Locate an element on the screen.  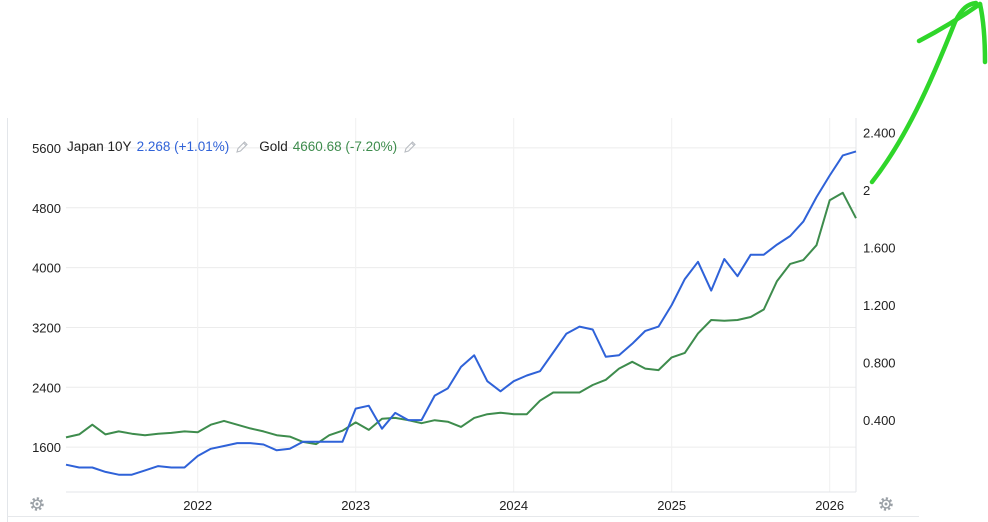
x-axis-tick-label: 2022 is located at coordinates (197, 505).